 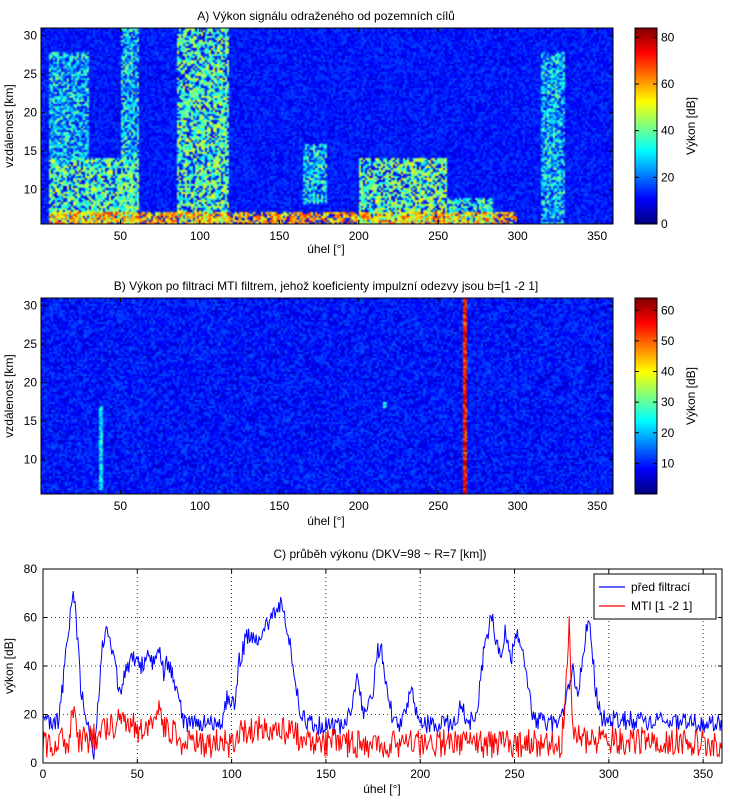 I want to click on colorbar-a-tick-label: 80, so click(x=668, y=37).